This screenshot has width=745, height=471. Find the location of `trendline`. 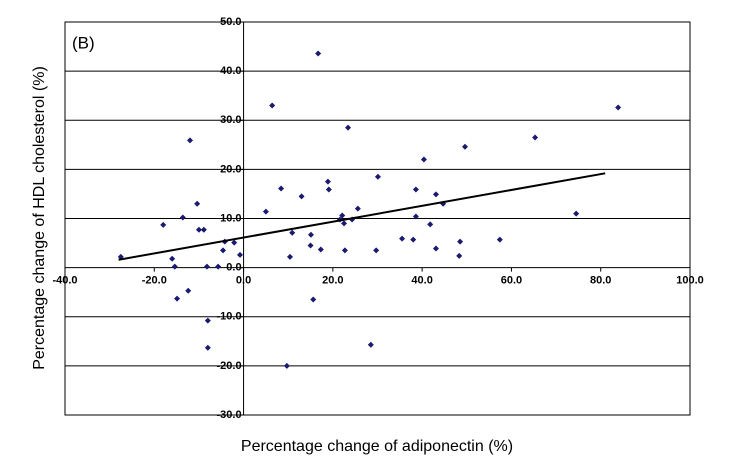

trendline is located at coordinates (362, 216).